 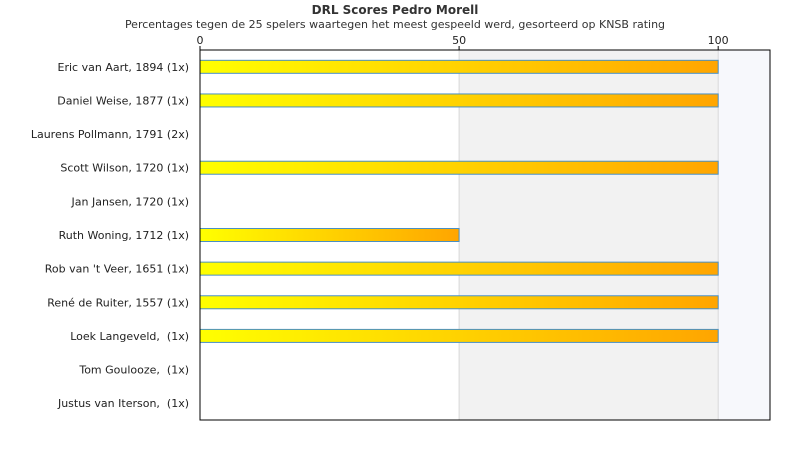 What do you see at coordinates (123, 100) in the screenshot?
I see `y-category-label: Daniel Weise, 1877 (1x)` at bounding box center [123, 100].